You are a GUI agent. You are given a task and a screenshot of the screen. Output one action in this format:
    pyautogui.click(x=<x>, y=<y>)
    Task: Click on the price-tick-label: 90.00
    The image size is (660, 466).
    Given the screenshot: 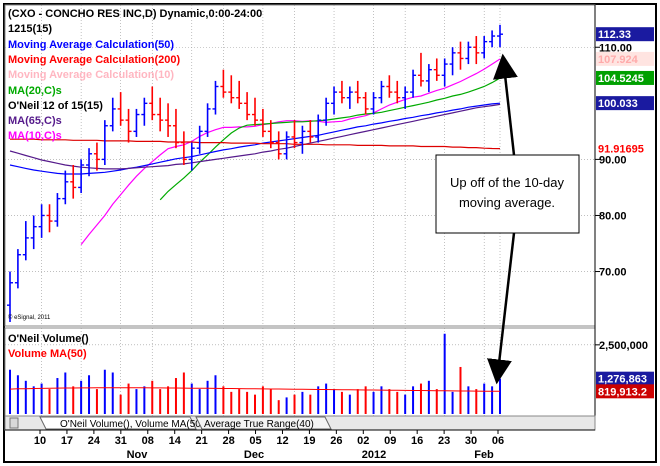 What is the action you would take?
    pyautogui.click(x=613, y=160)
    